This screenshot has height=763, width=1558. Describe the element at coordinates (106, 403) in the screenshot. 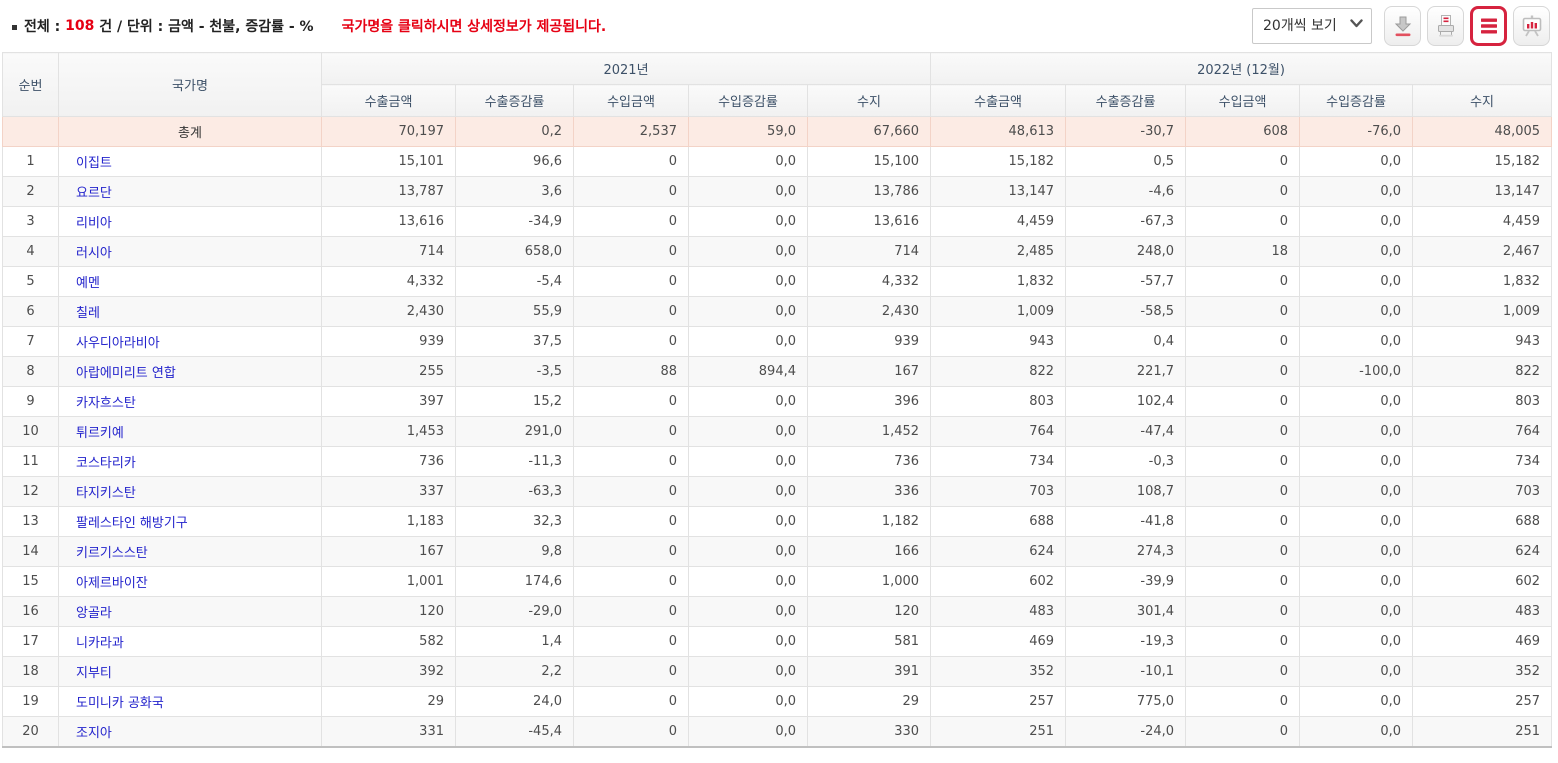

I see `country-link: 카자흐스탄` at that location.